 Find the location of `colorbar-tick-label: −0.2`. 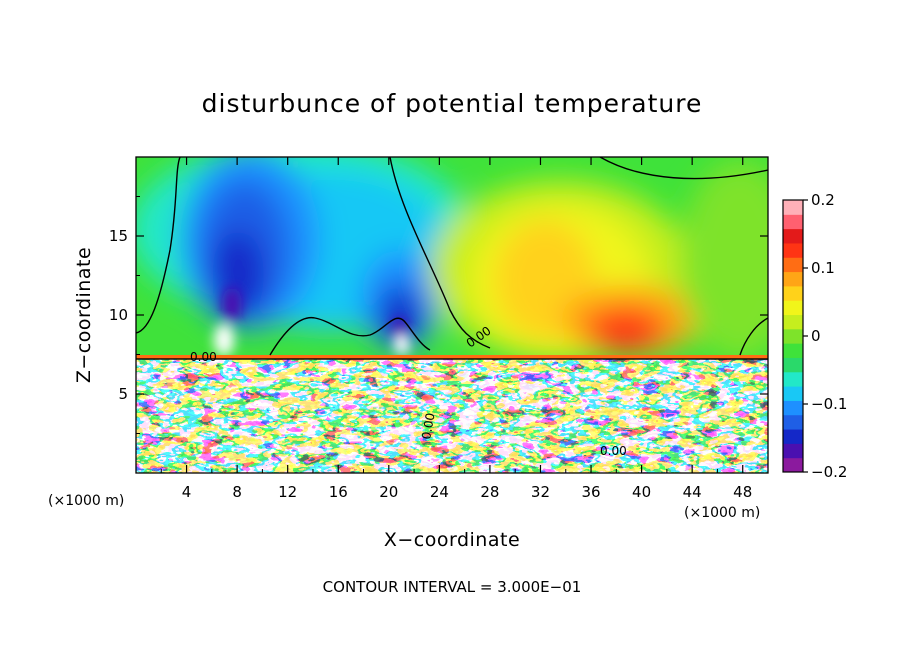

colorbar-tick-label: −0.2 is located at coordinates (829, 472).